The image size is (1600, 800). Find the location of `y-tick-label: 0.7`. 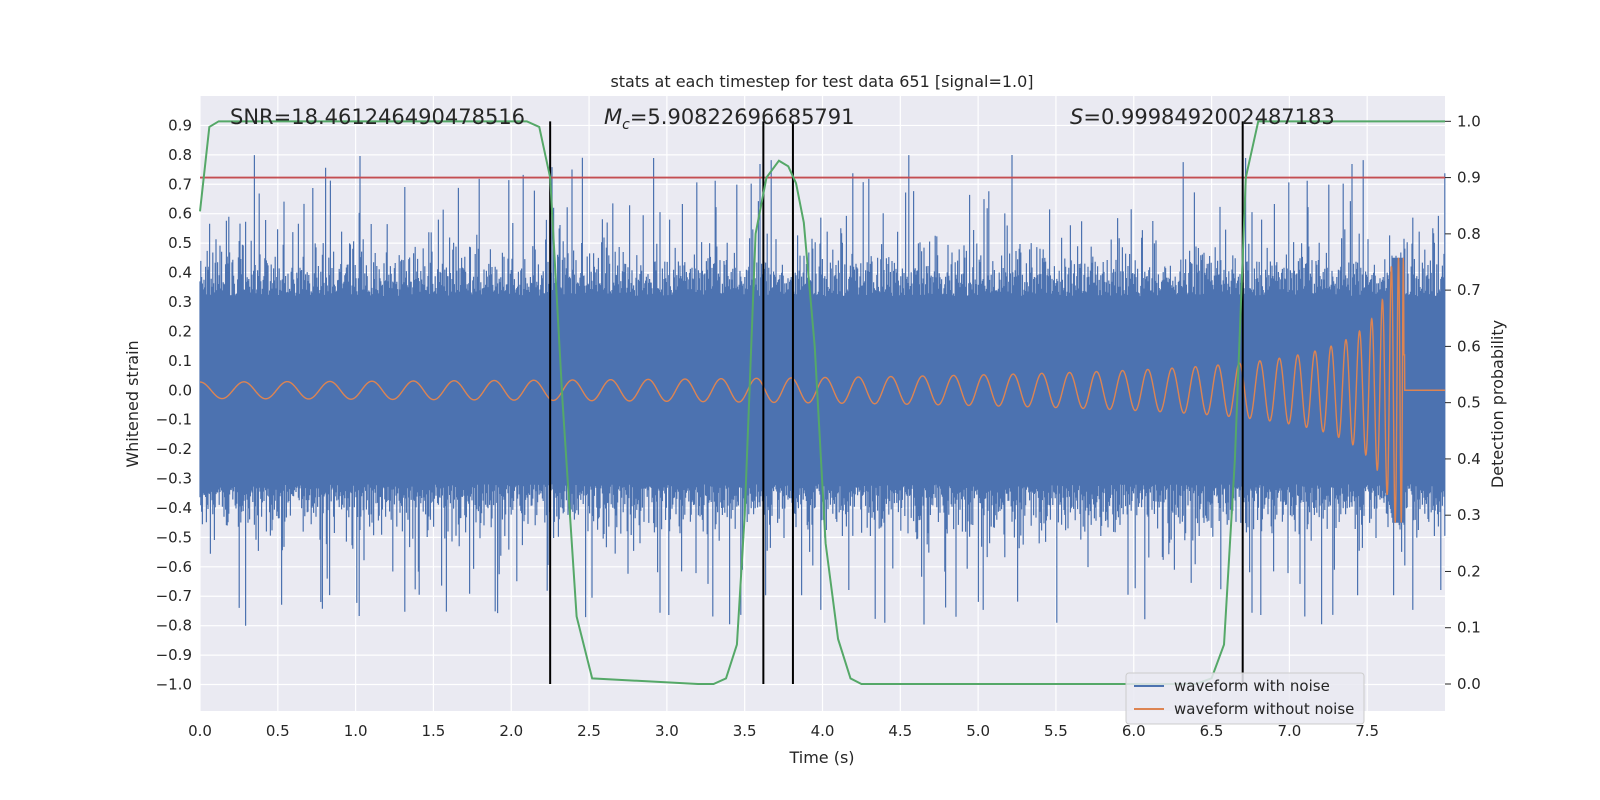

y-tick-label: 0.7 is located at coordinates (180, 184).